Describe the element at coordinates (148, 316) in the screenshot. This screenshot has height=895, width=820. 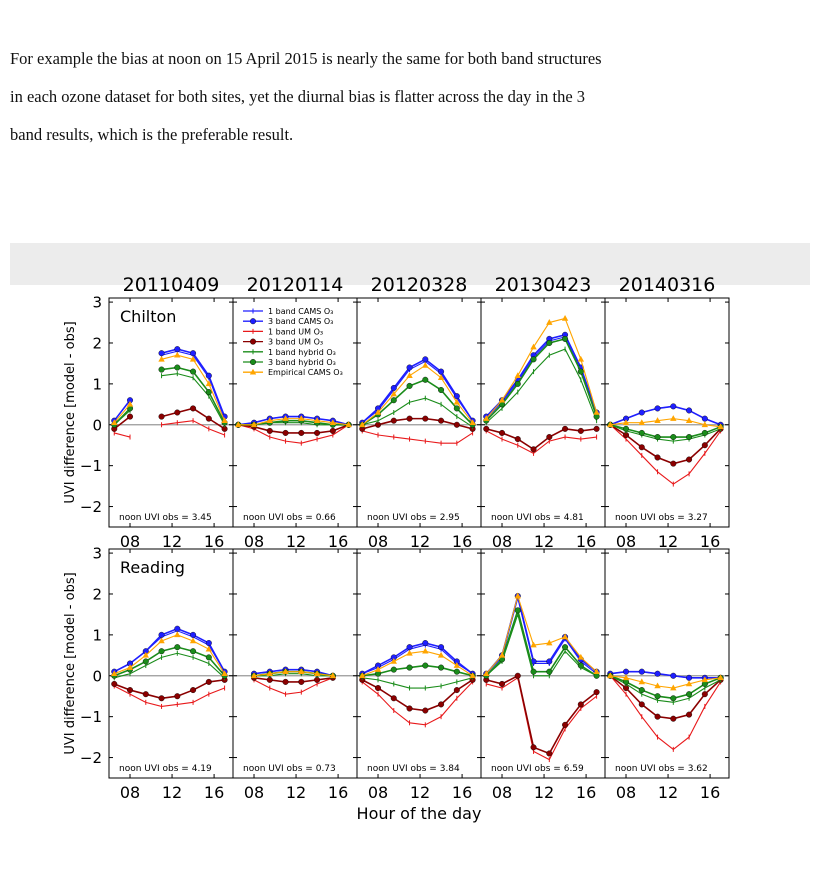
I see `site-label: Chilton` at that location.